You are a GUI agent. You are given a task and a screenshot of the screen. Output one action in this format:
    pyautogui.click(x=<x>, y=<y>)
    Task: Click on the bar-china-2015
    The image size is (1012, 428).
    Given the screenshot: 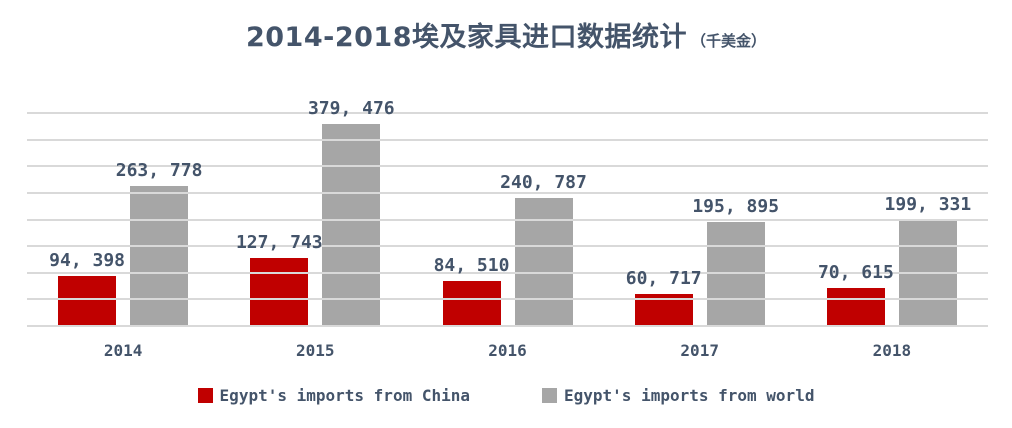 What is the action you would take?
    pyautogui.click(x=279, y=291)
    